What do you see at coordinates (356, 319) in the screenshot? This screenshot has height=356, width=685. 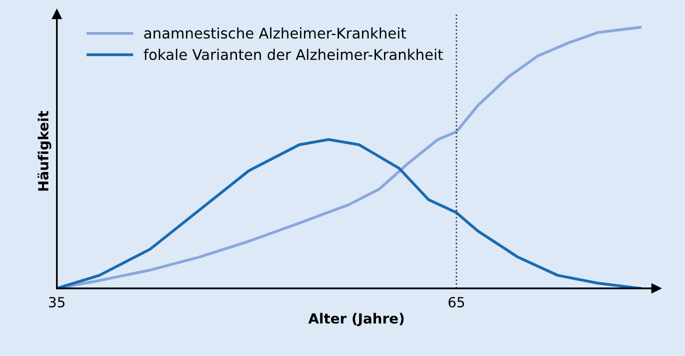 I see `x-axis-title: Alter (Jahre)` at bounding box center [356, 319].